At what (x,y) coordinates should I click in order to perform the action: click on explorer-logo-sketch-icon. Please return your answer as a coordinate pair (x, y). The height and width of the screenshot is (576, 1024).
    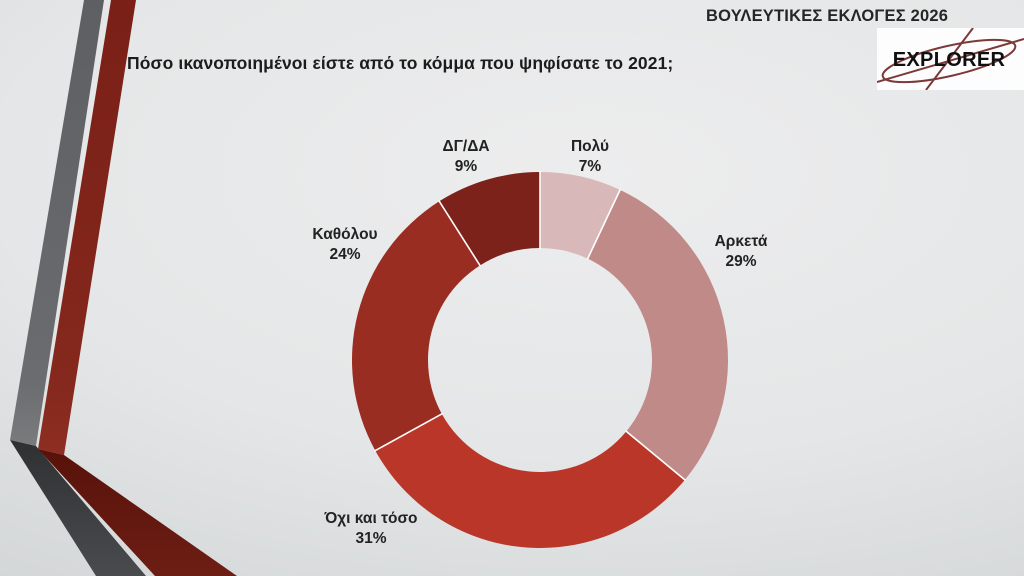
    Looking at the image, I should click on (950, 59).